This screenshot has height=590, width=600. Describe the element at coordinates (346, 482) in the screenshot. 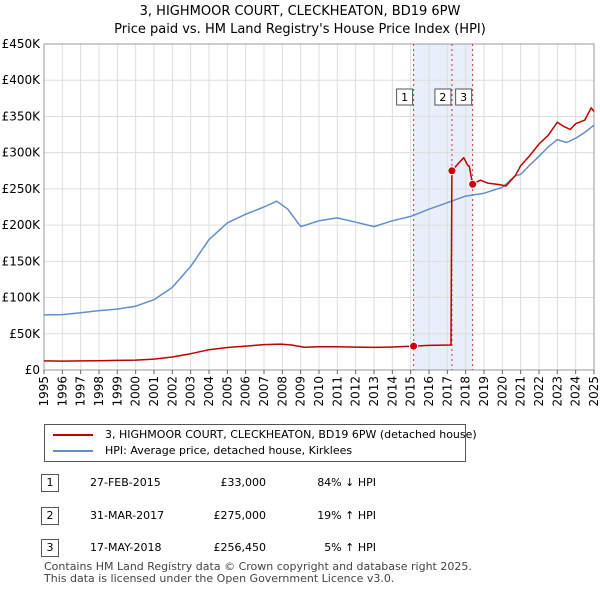

I see `sale-hpi-diff: 84% ↓ HPI` at that location.